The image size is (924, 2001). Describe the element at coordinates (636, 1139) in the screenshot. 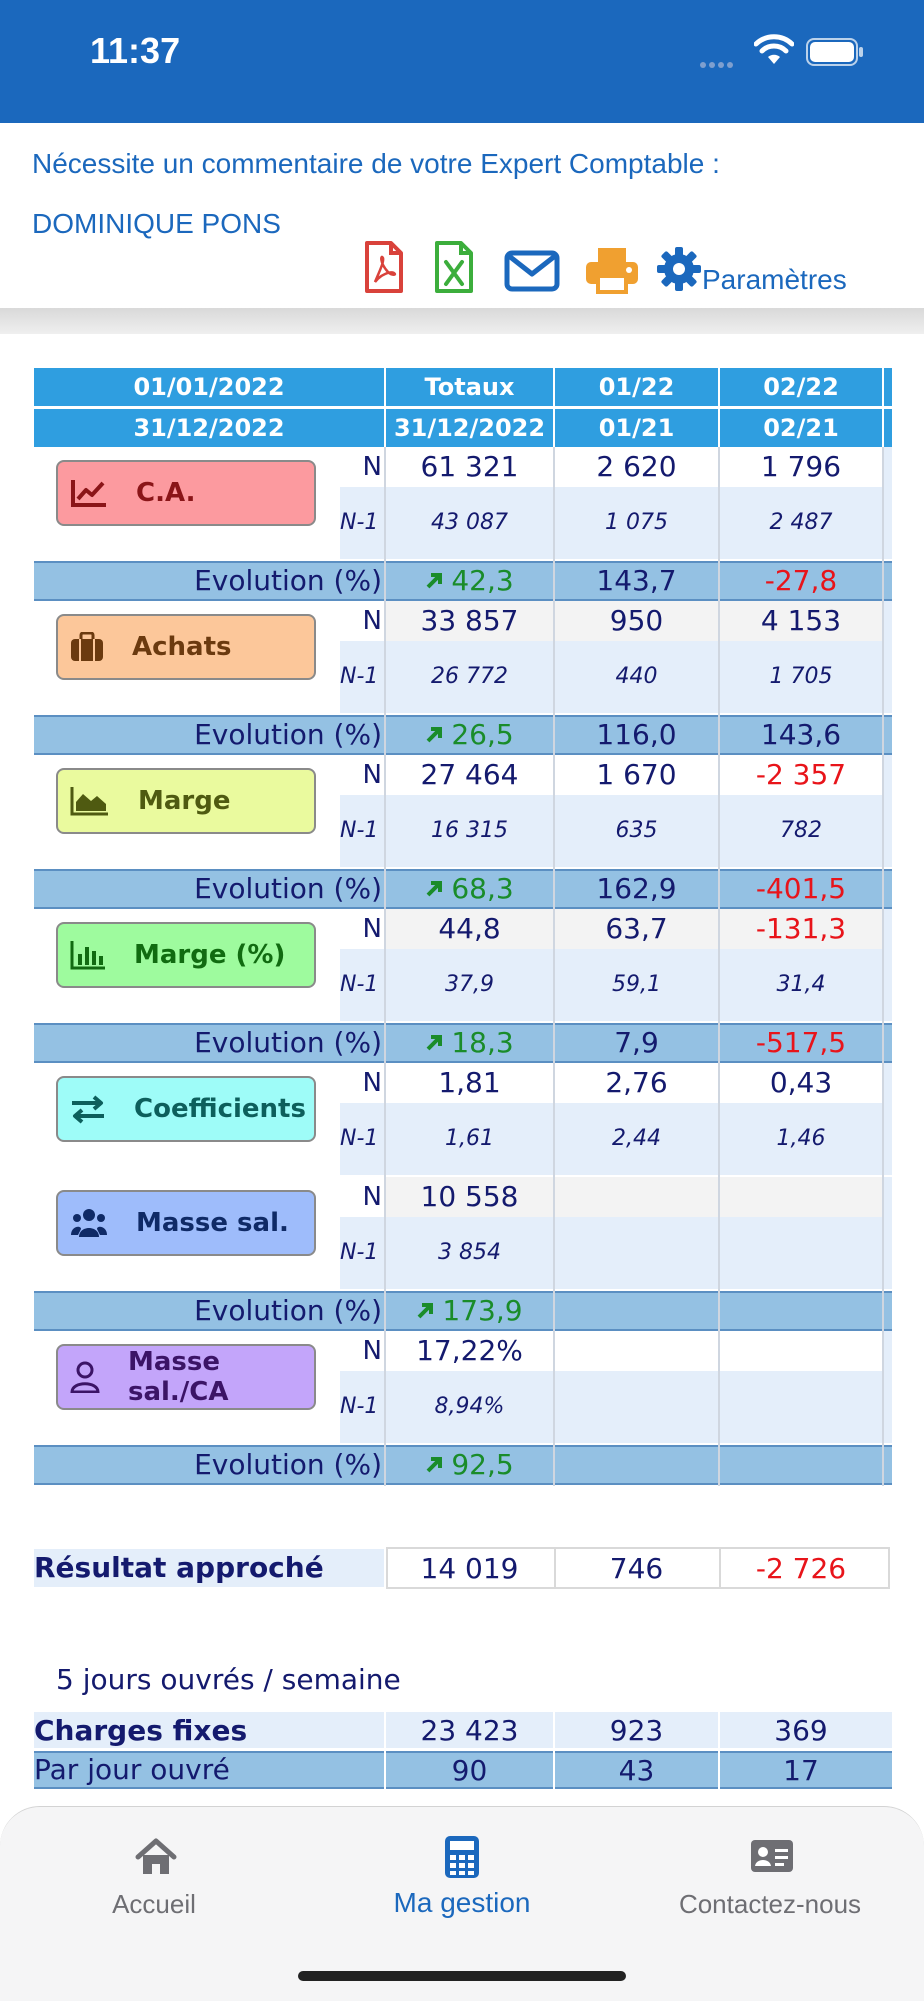

I see `value-n1: 2,44` at that location.